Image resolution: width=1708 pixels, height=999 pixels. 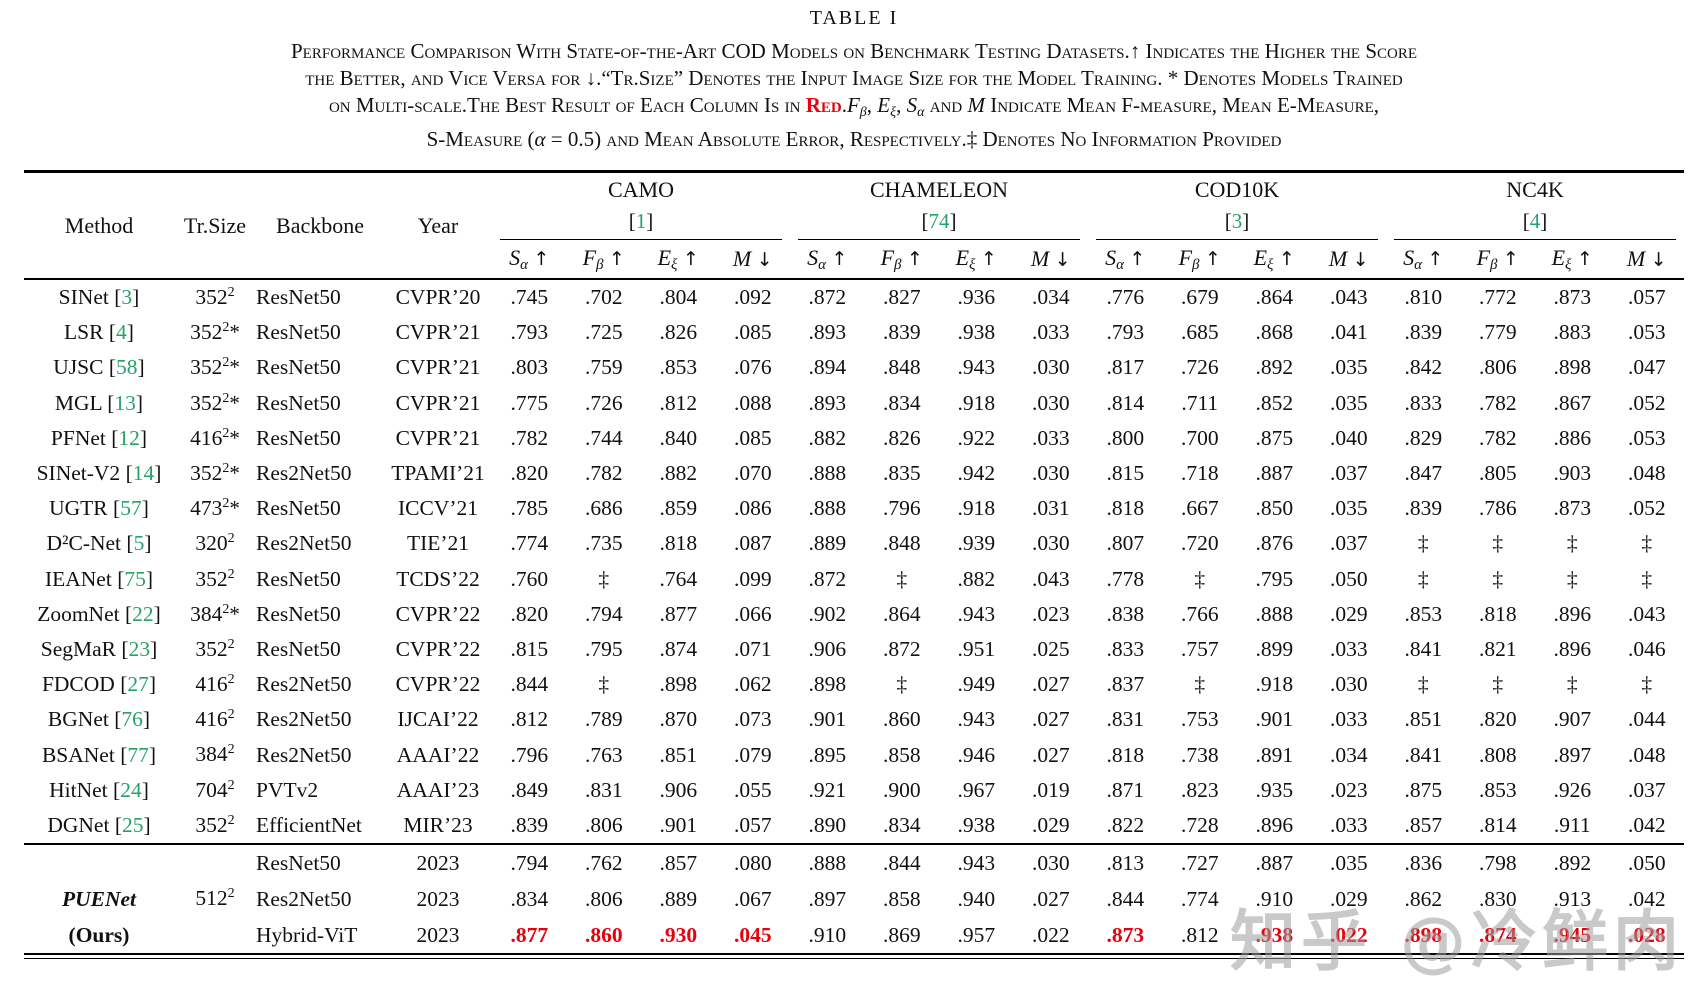 I want to click on metric-value: .841, so click(x=1423, y=648).